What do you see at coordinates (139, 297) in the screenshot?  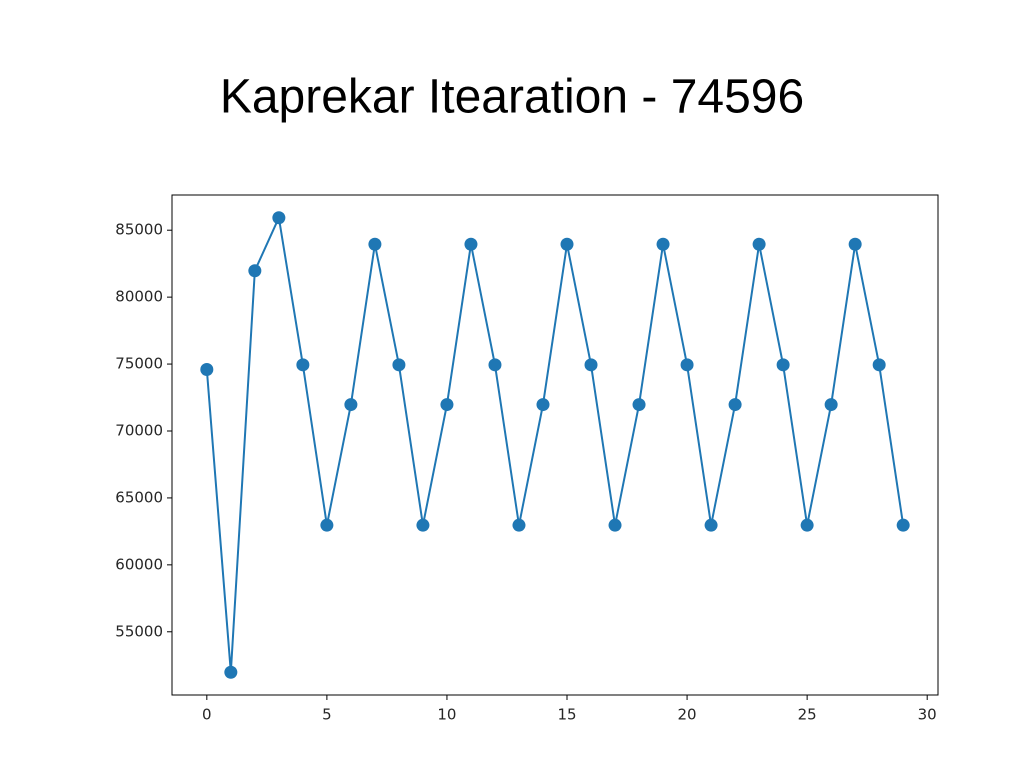 I see `y-tick-label: 80000` at bounding box center [139, 297].